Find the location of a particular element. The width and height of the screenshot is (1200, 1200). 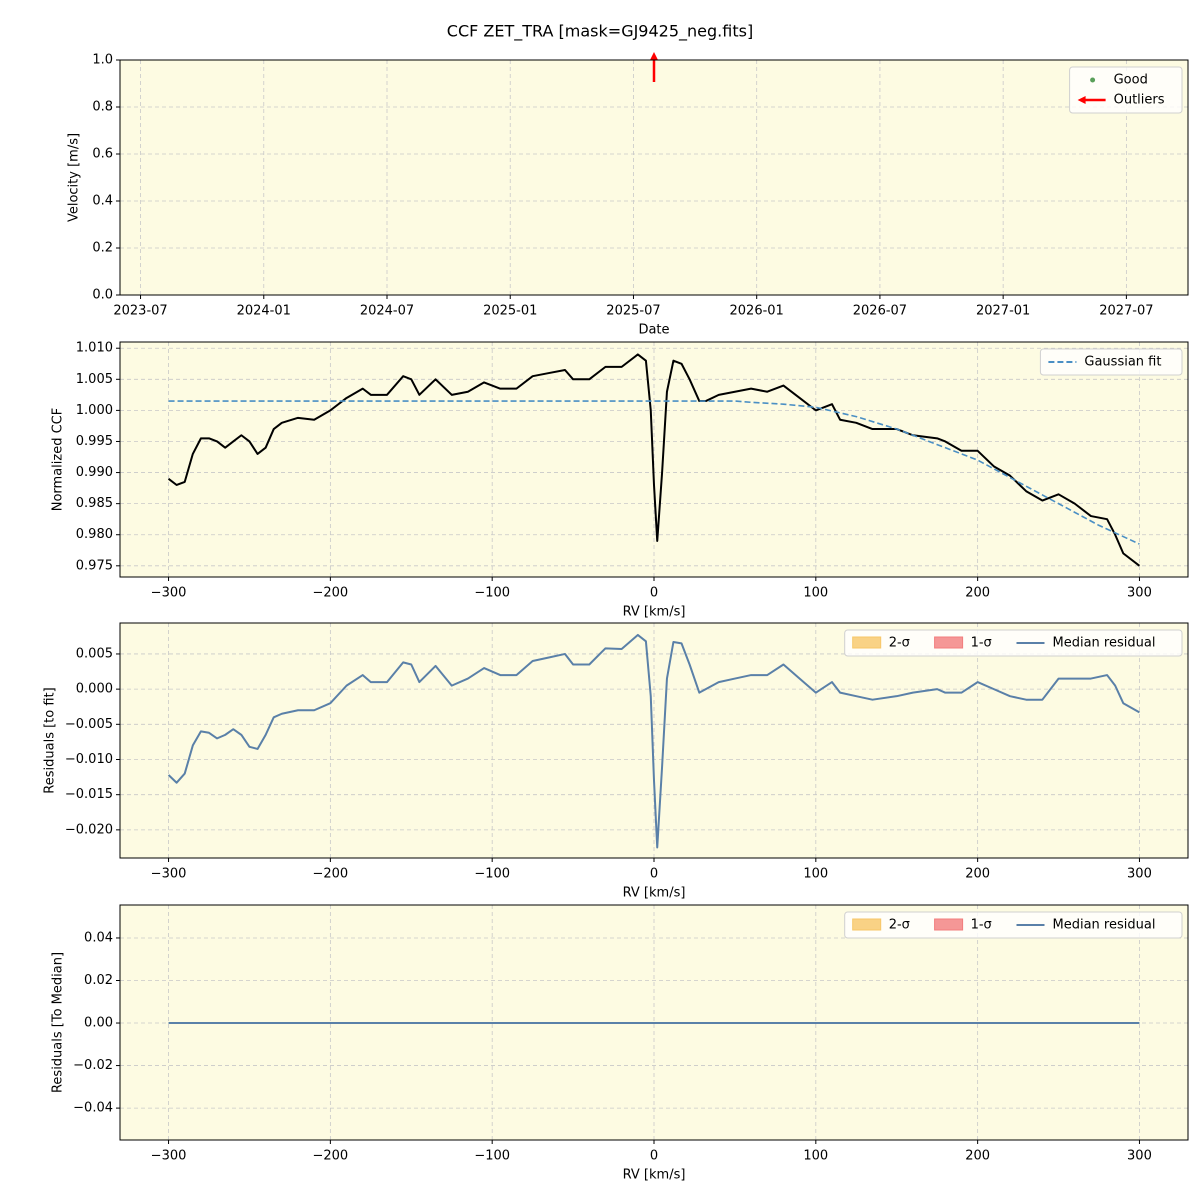

y-tick-label: 0.2 is located at coordinates (102, 248).